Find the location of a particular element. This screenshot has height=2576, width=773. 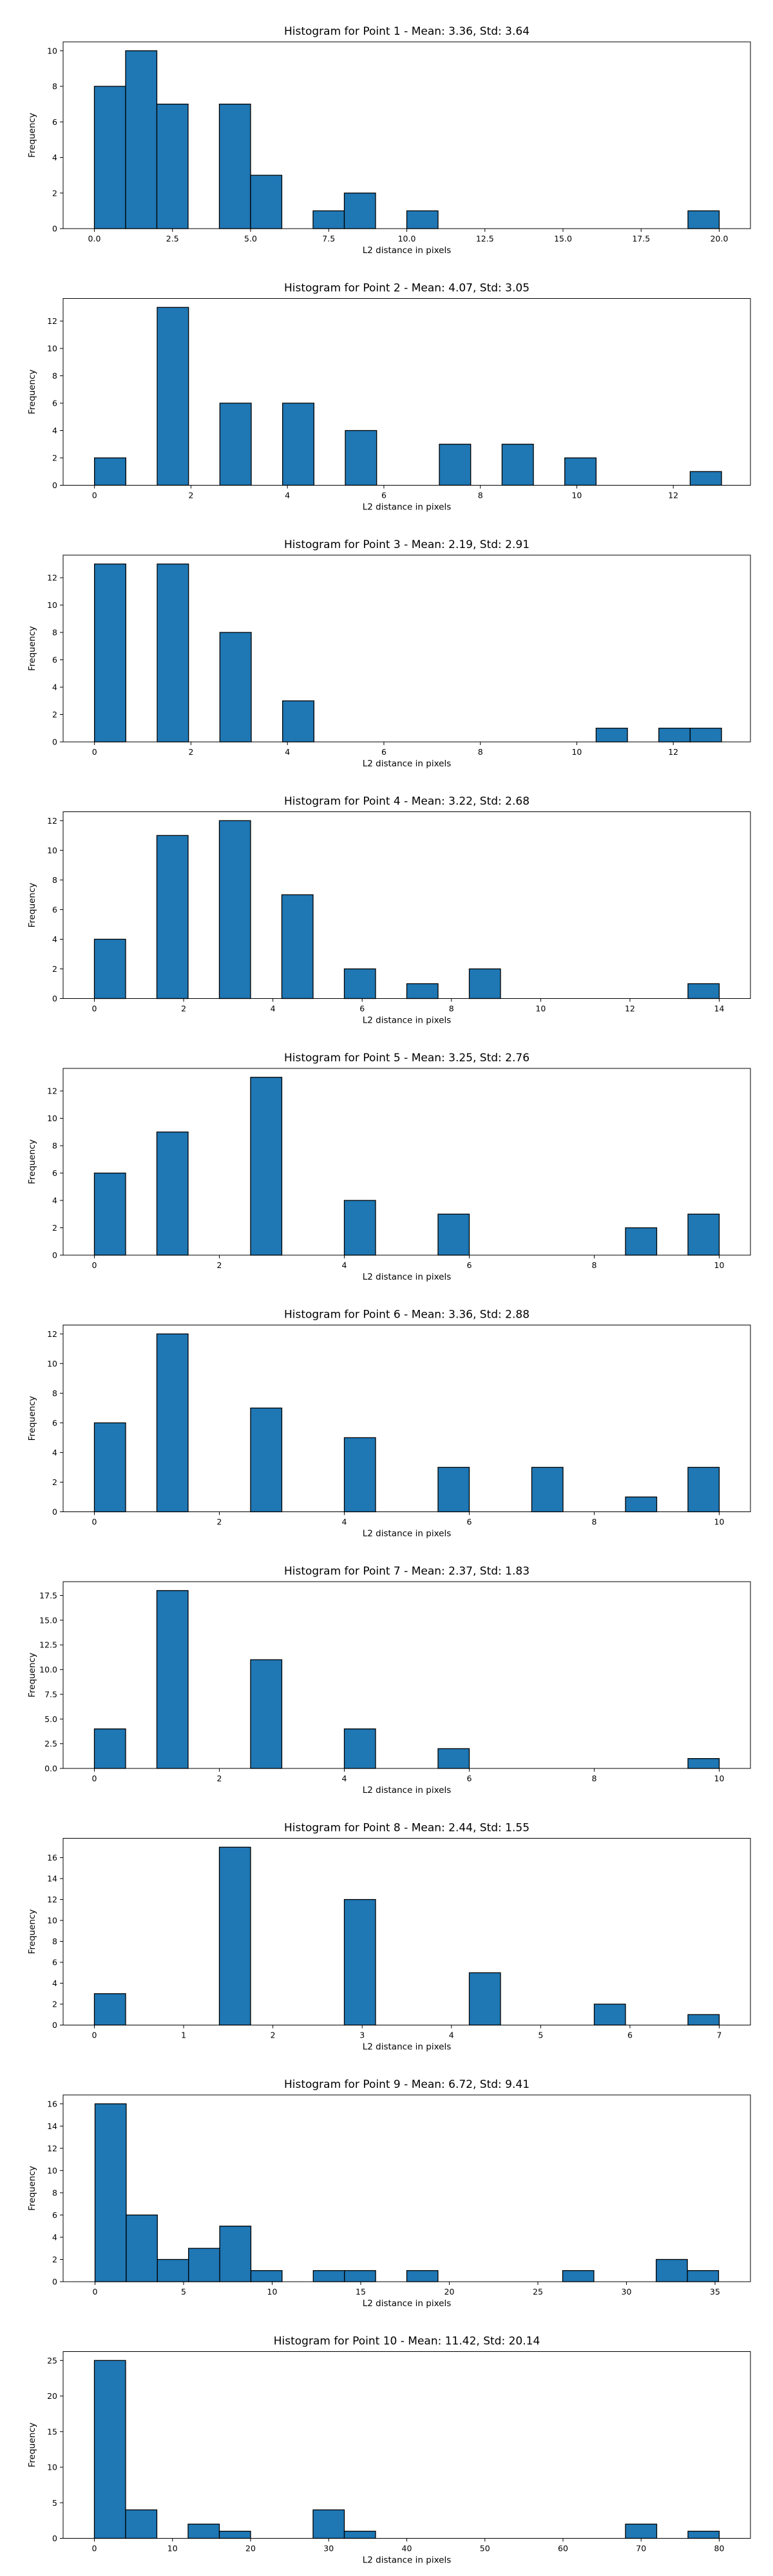

x-tick-label: 7.5 is located at coordinates (328, 239).